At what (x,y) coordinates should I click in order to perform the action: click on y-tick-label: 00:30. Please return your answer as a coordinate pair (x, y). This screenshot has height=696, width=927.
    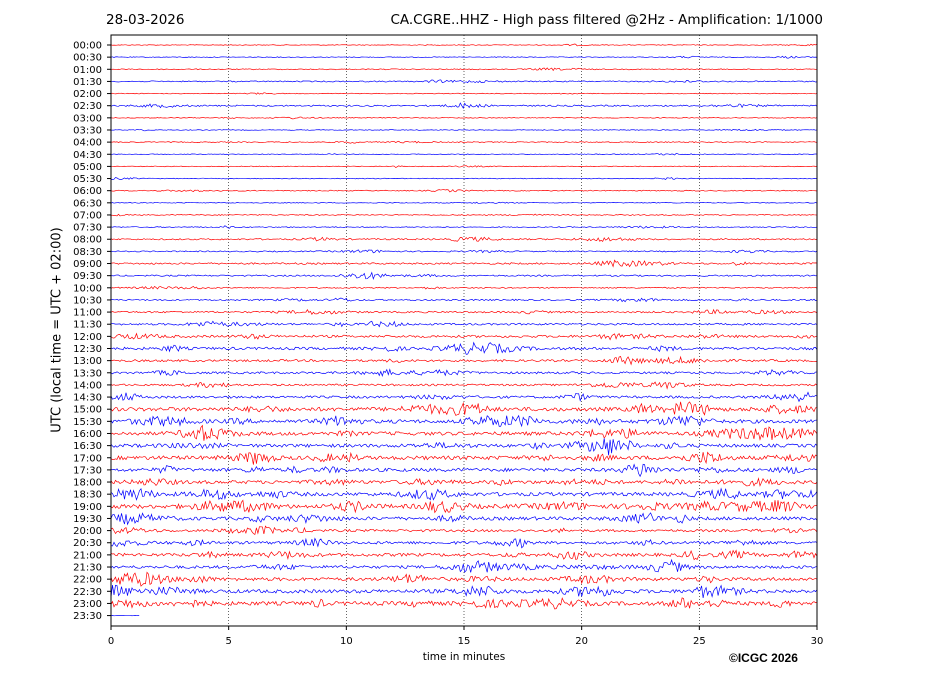
    Looking at the image, I should click on (87, 58).